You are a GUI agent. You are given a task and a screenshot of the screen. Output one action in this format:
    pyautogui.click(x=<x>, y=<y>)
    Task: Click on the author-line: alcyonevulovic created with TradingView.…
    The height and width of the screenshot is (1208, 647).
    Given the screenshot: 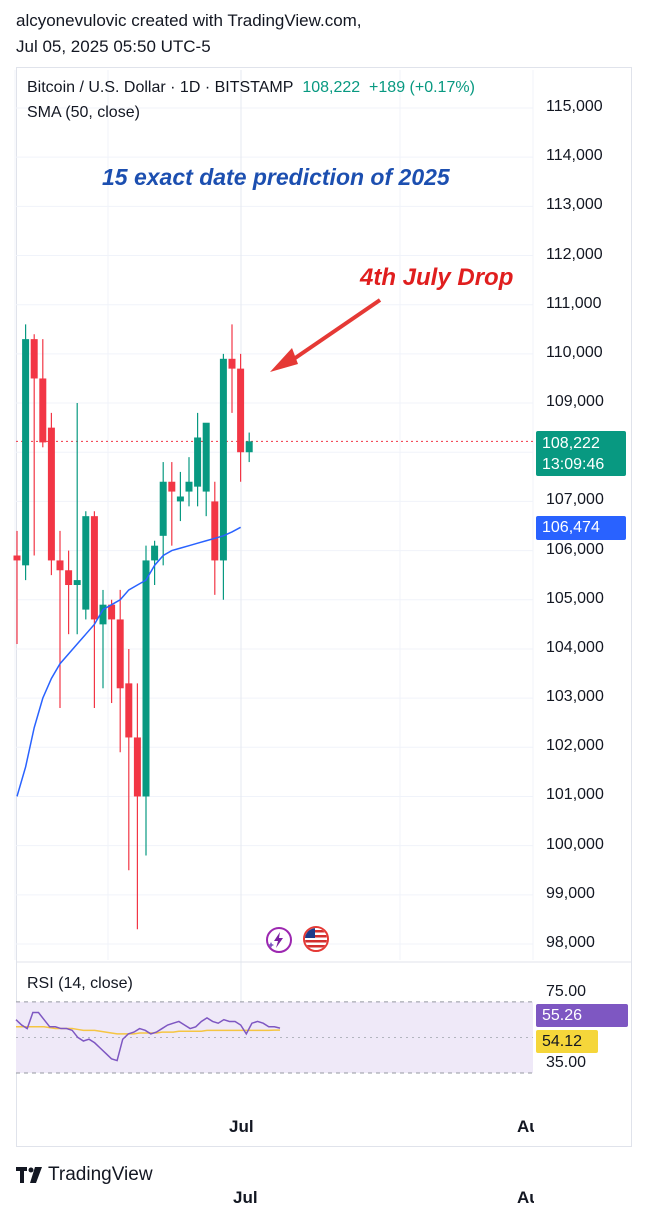 What is the action you would take?
    pyautogui.click(x=189, y=20)
    